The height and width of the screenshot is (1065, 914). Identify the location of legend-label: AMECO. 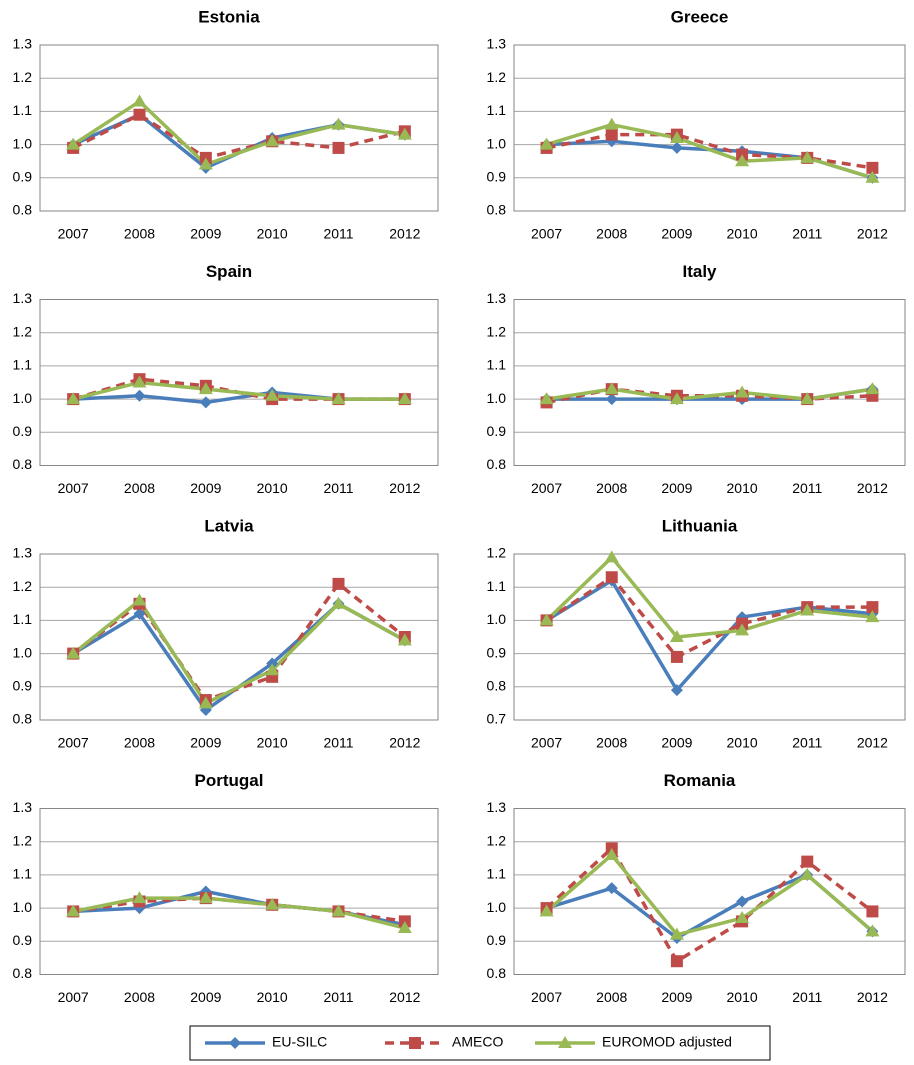
(477, 1042).